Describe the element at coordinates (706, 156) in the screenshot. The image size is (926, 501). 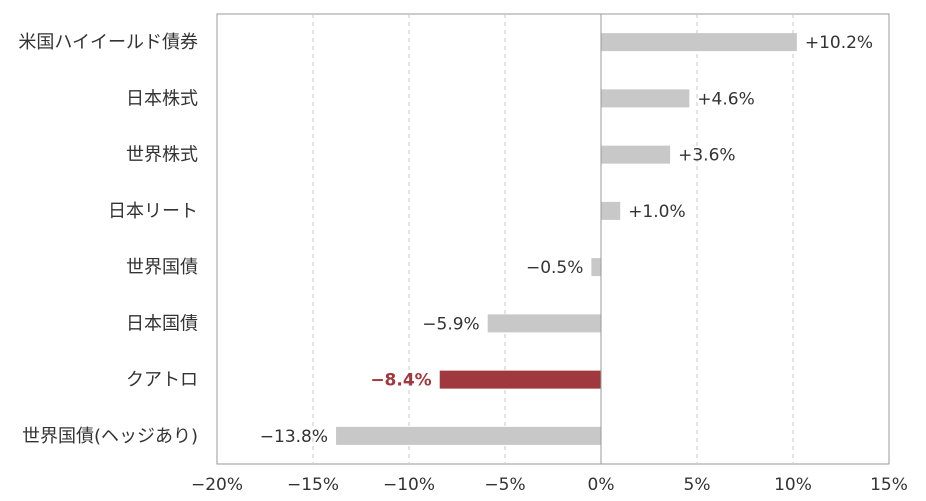
I see `value-label: +3.6%` at that location.